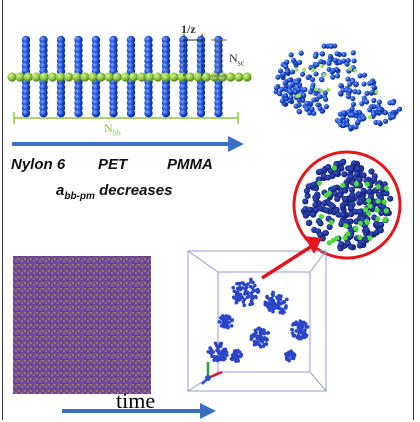  What do you see at coordinates (337, 87) in the screenshot?
I see `collapsed-brush-conformation` at bounding box center [337, 87].